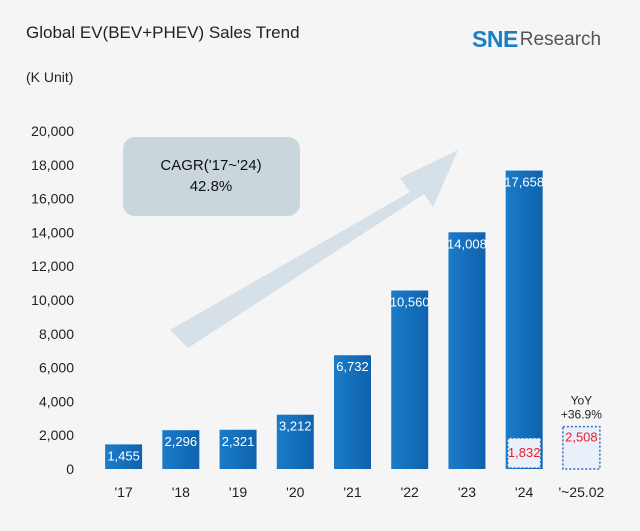  What do you see at coordinates (410, 302) in the screenshot?
I see `bar-value-label: 10,560` at bounding box center [410, 302].